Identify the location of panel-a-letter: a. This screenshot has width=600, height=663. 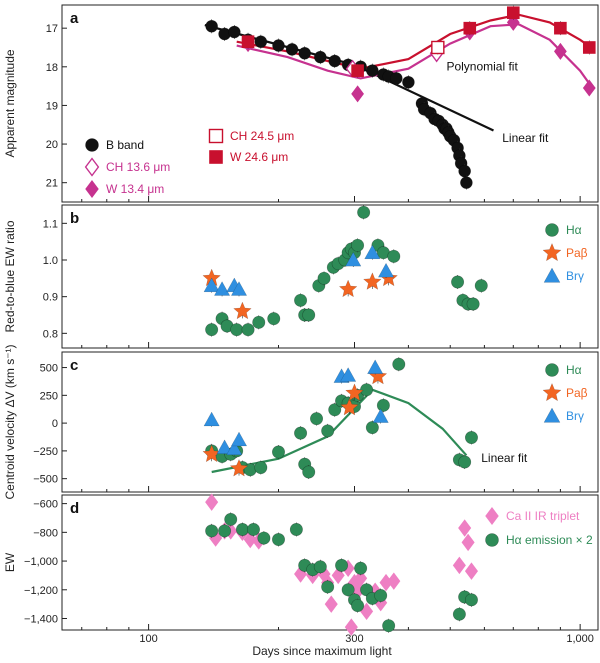
(74, 18).